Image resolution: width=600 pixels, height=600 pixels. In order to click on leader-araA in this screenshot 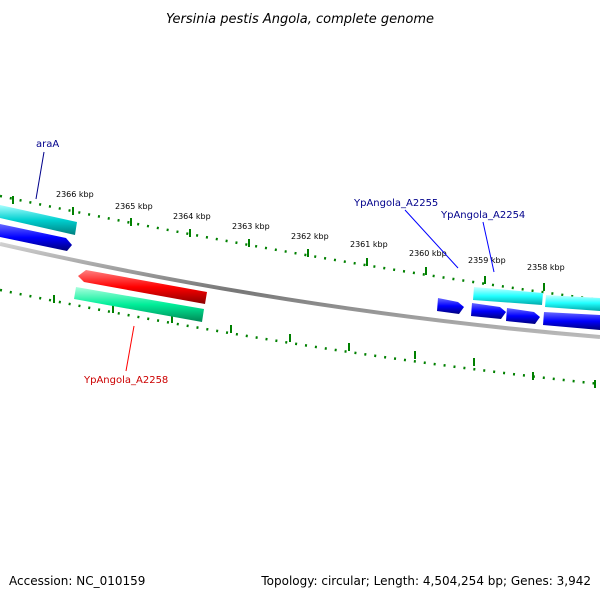, I will do `click(40, 175)`.